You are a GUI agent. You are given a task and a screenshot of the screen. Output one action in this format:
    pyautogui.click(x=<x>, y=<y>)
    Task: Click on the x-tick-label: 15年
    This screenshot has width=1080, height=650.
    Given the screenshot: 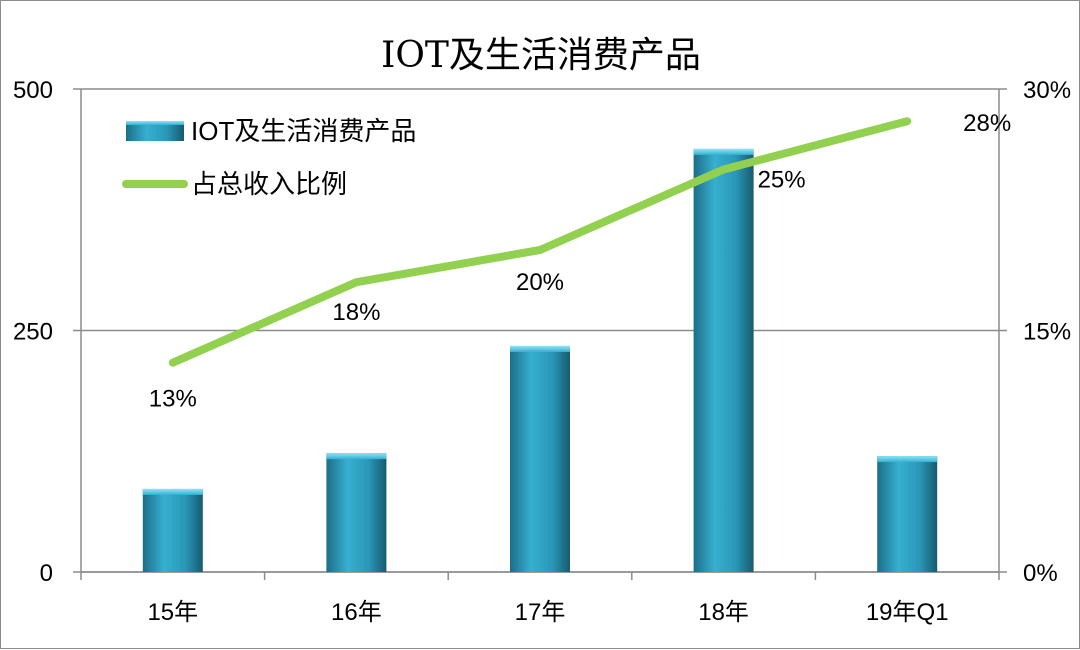 What is the action you would take?
    pyautogui.click(x=172, y=612)
    